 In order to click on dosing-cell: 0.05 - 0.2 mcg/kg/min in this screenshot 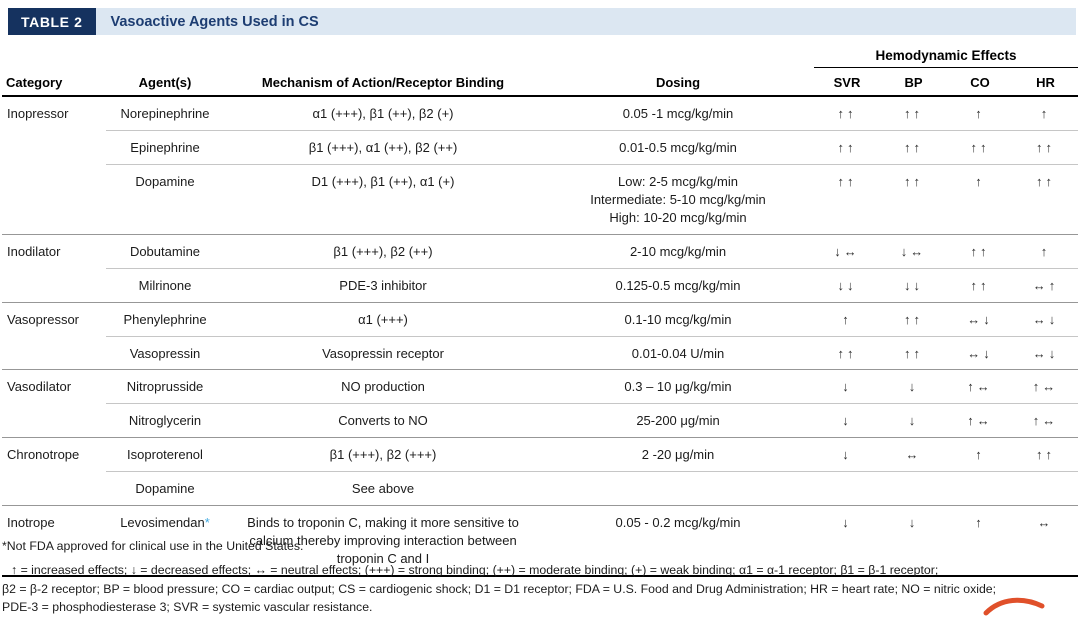, I will do `click(678, 523)`.